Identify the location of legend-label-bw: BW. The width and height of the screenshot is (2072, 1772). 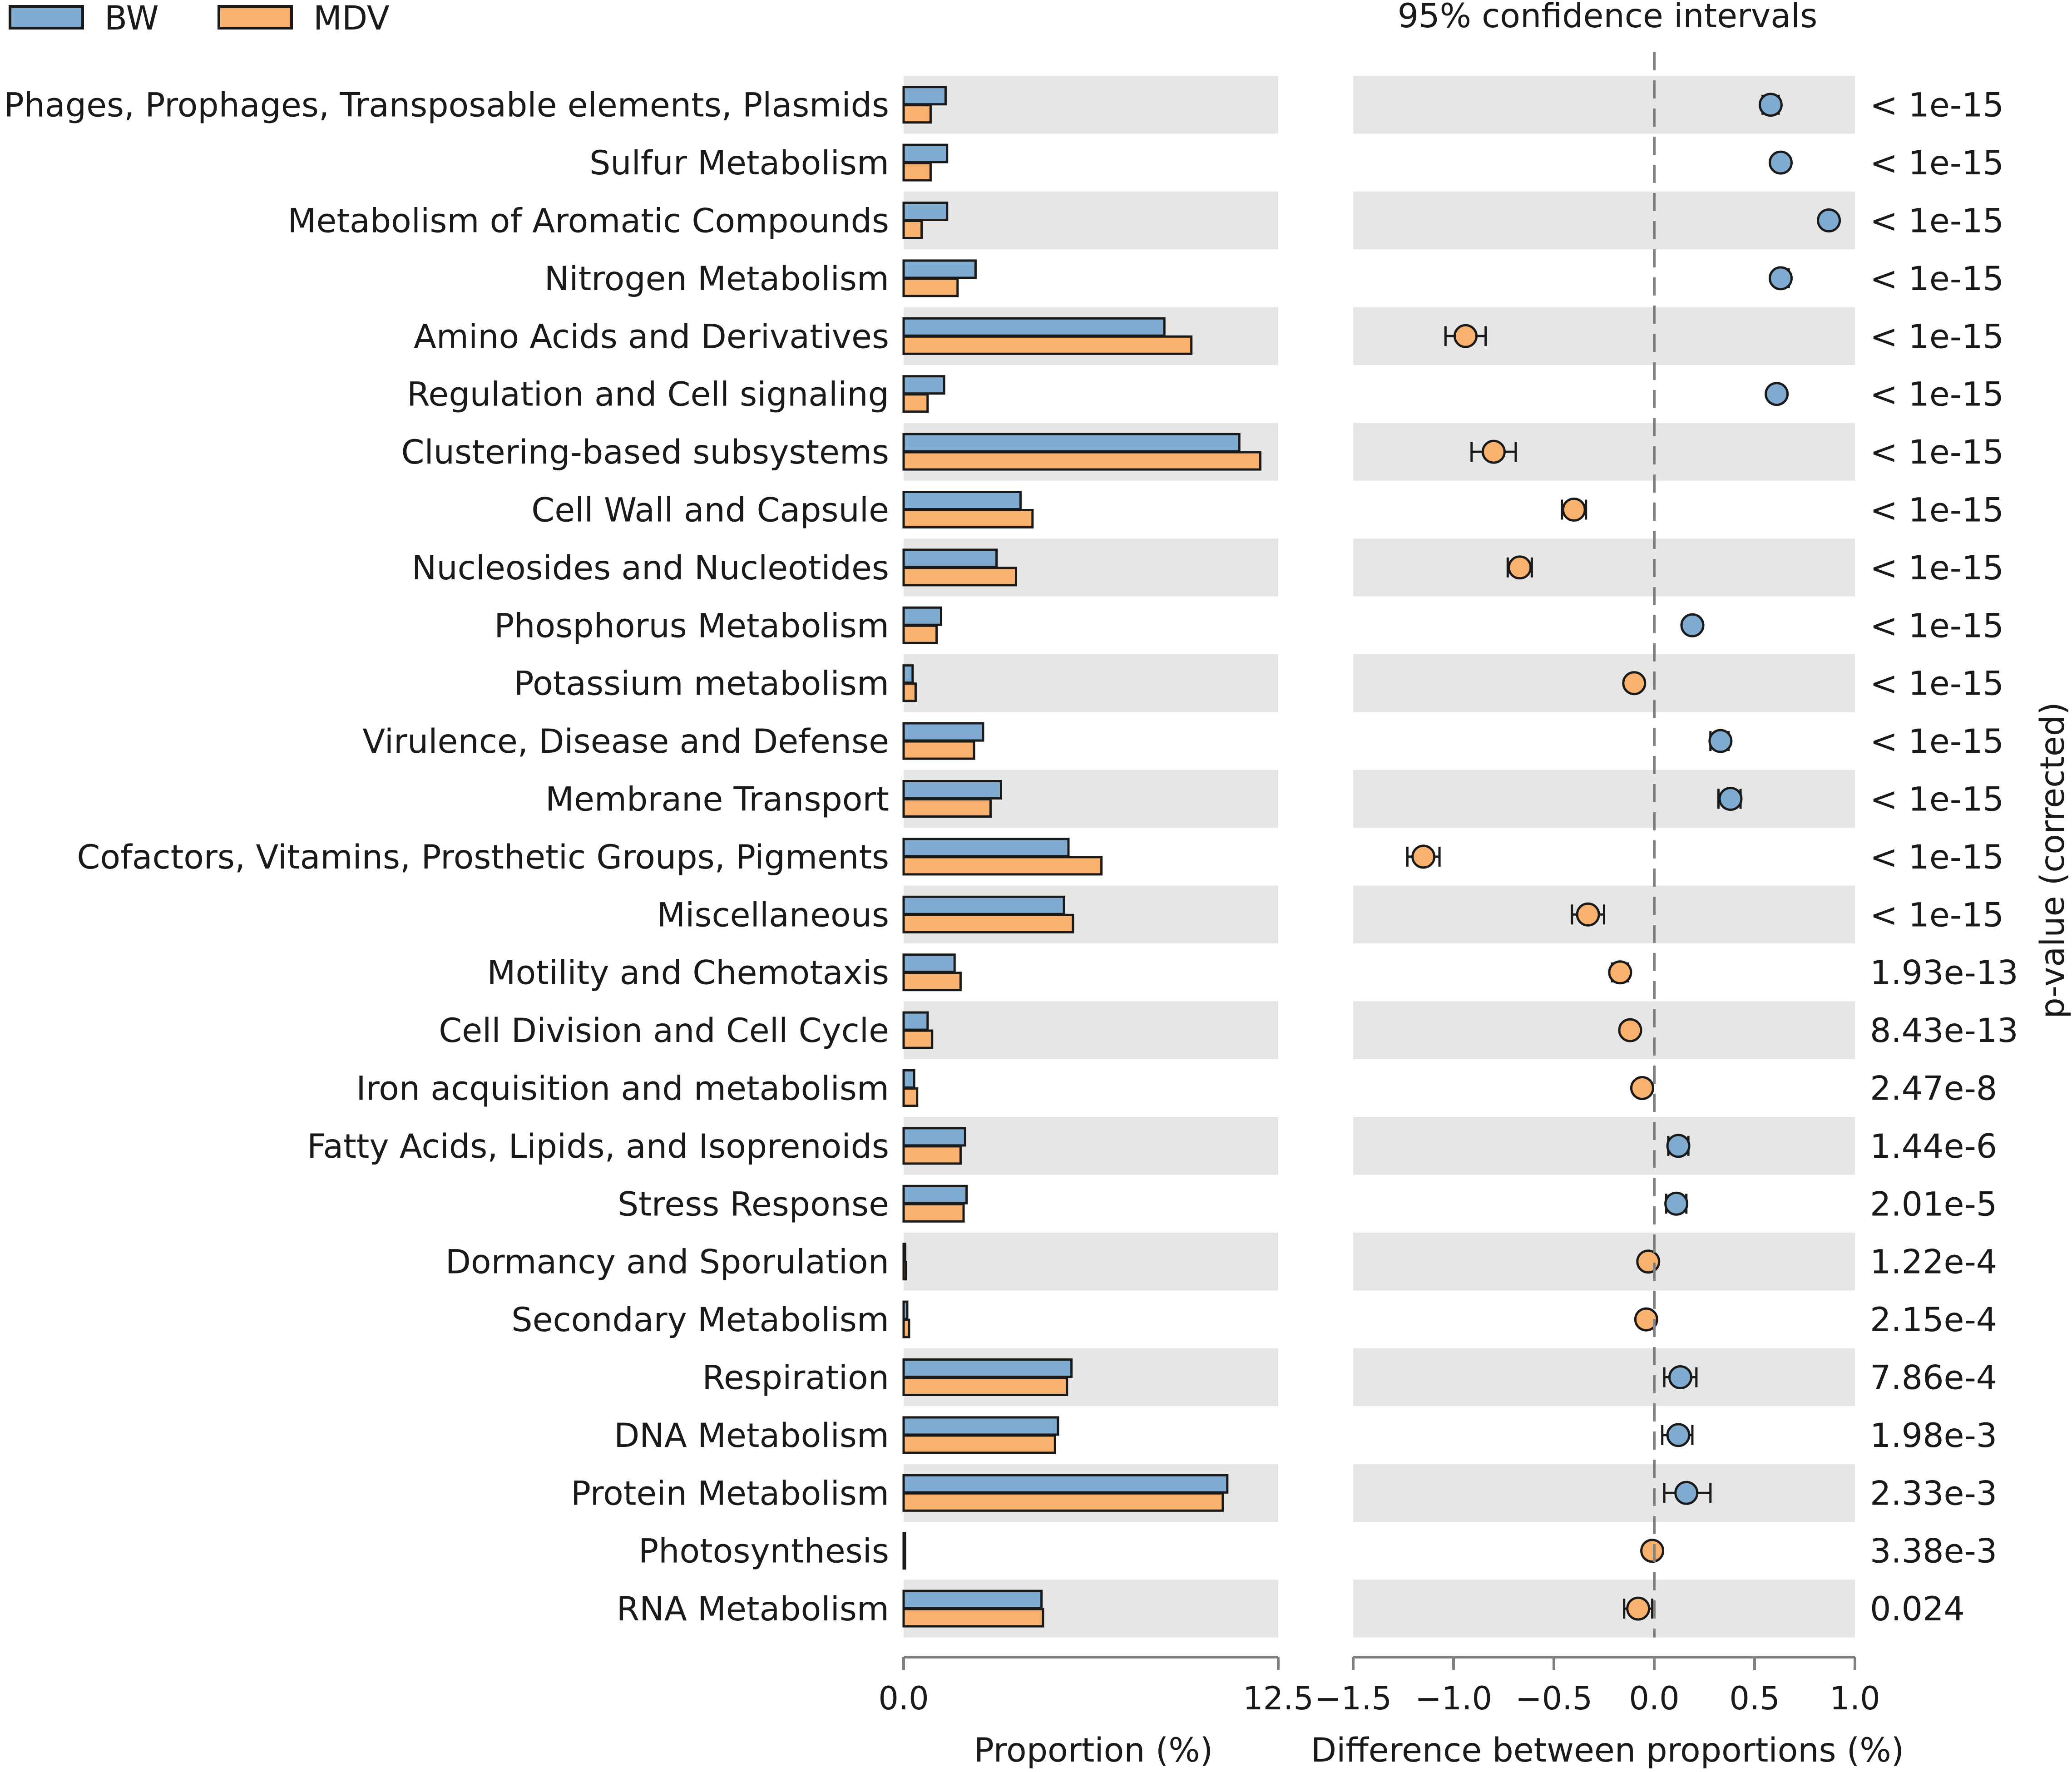
(131, 19).